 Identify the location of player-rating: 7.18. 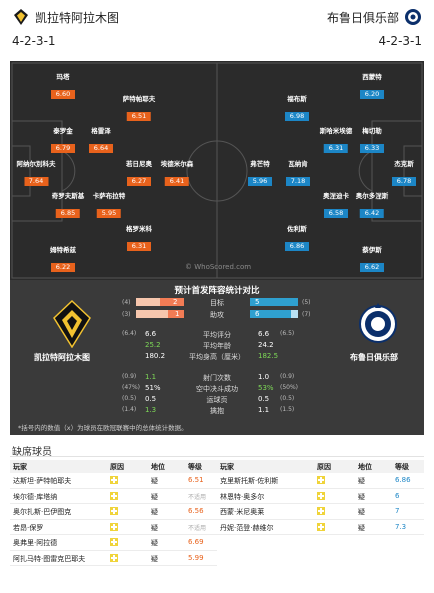
(298, 181).